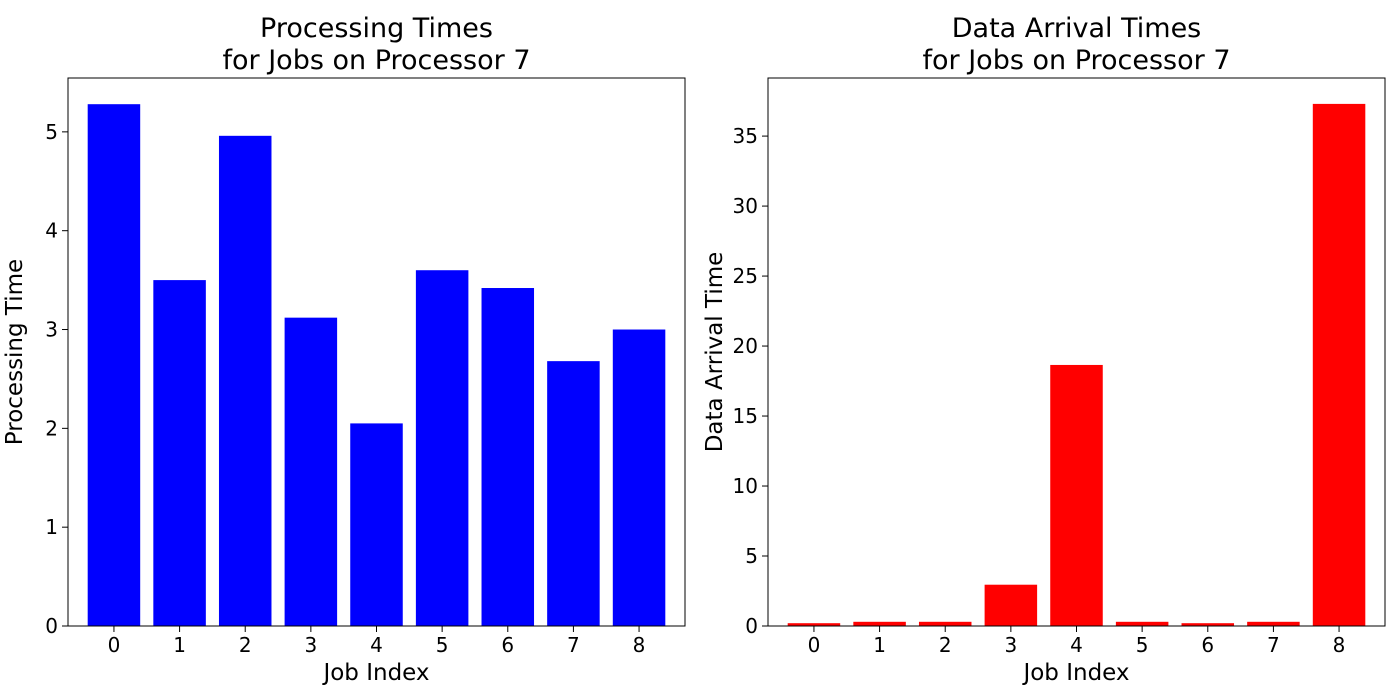 This screenshot has width=1400, height=700. Describe the element at coordinates (51, 527) in the screenshot. I see `y-tick-label: 1` at that location.